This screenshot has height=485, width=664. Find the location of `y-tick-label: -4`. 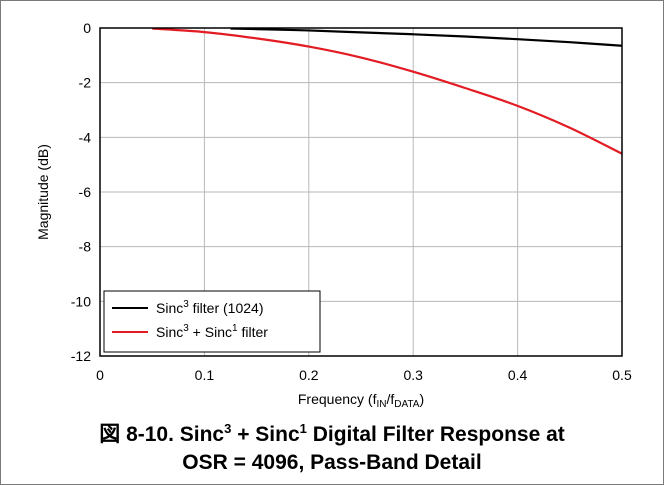

y-tick-label: -4 is located at coordinates (85, 137).